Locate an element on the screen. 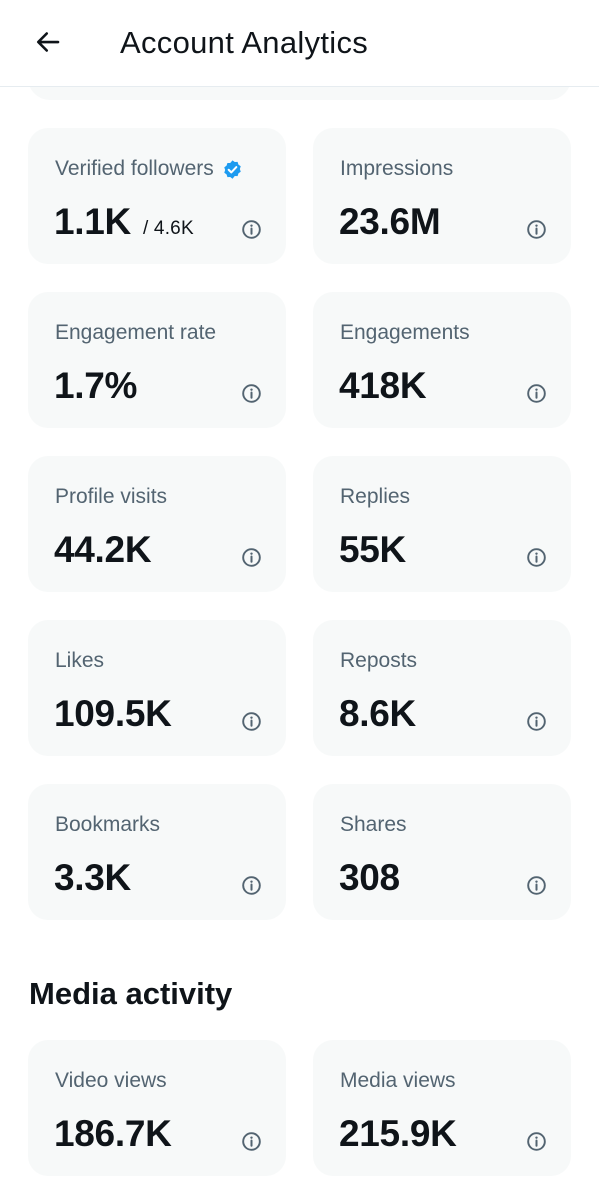  metric-value: 8.6K is located at coordinates (377, 713).